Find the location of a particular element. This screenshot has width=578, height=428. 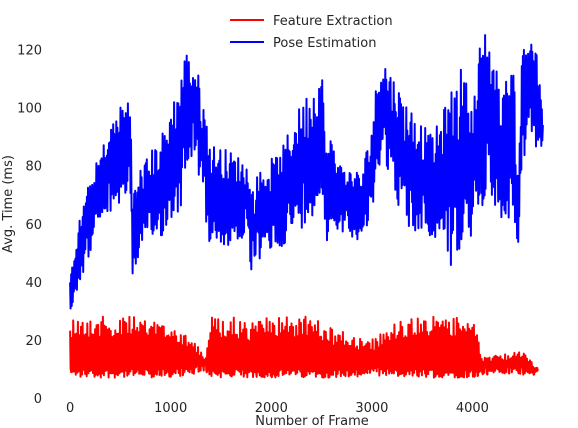

x-tick-label: 3000 is located at coordinates (371, 408).